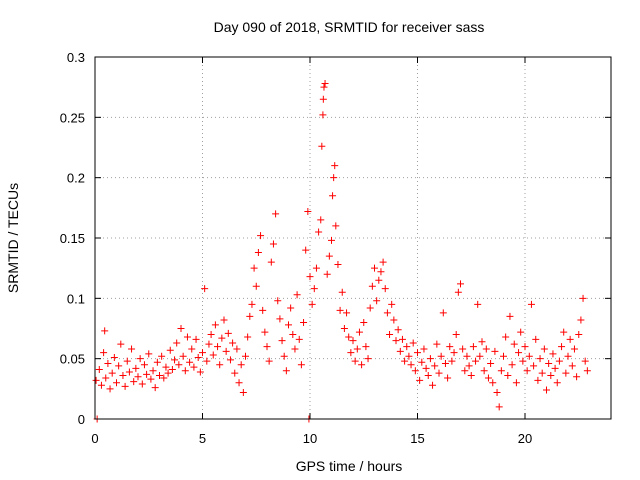 The height and width of the screenshot is (480, 640). Describe the element at coordinates (417, 438) in the screenshot. I see `x-tick-label: 15` at that location.